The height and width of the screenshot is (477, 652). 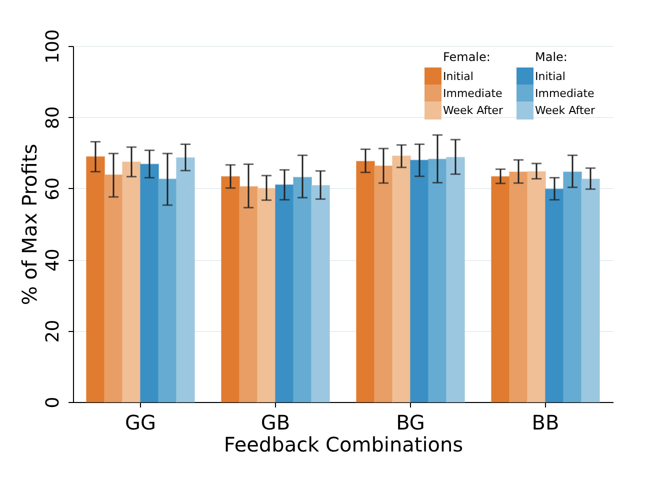 What do you see at coordinates (53, 260) in the screenshot?
I see `y-tick-label: 40` at bounding box center [53, 260].